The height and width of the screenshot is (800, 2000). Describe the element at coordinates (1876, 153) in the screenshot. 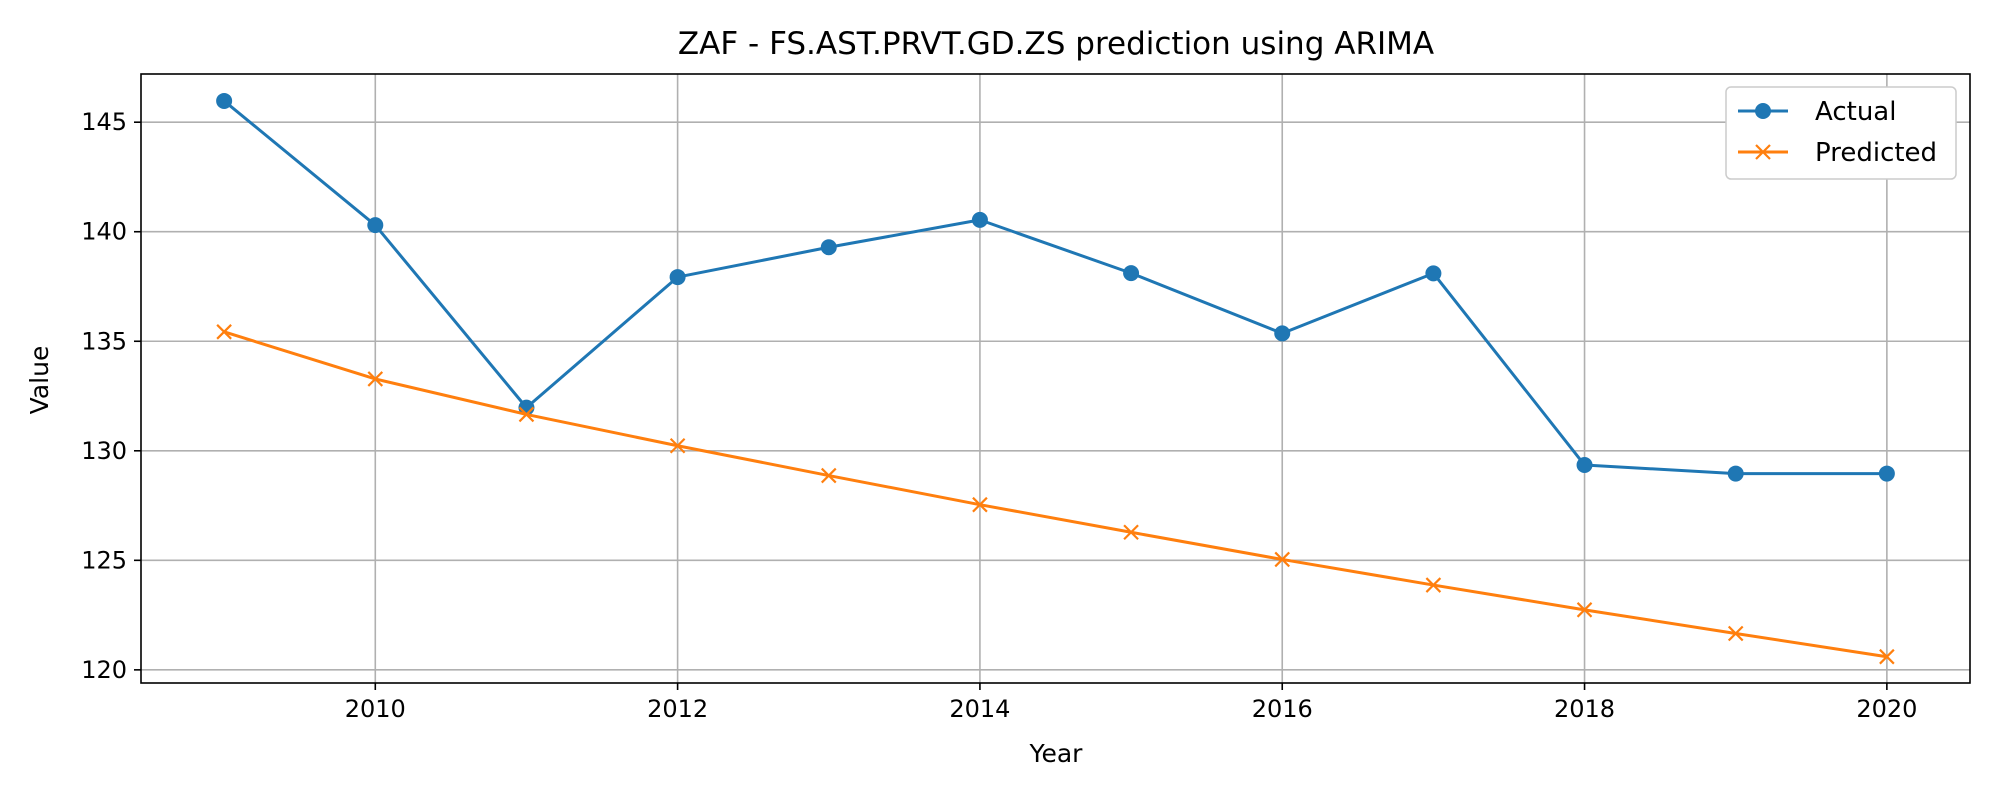

I see `legend-label: Predicted` at that location.